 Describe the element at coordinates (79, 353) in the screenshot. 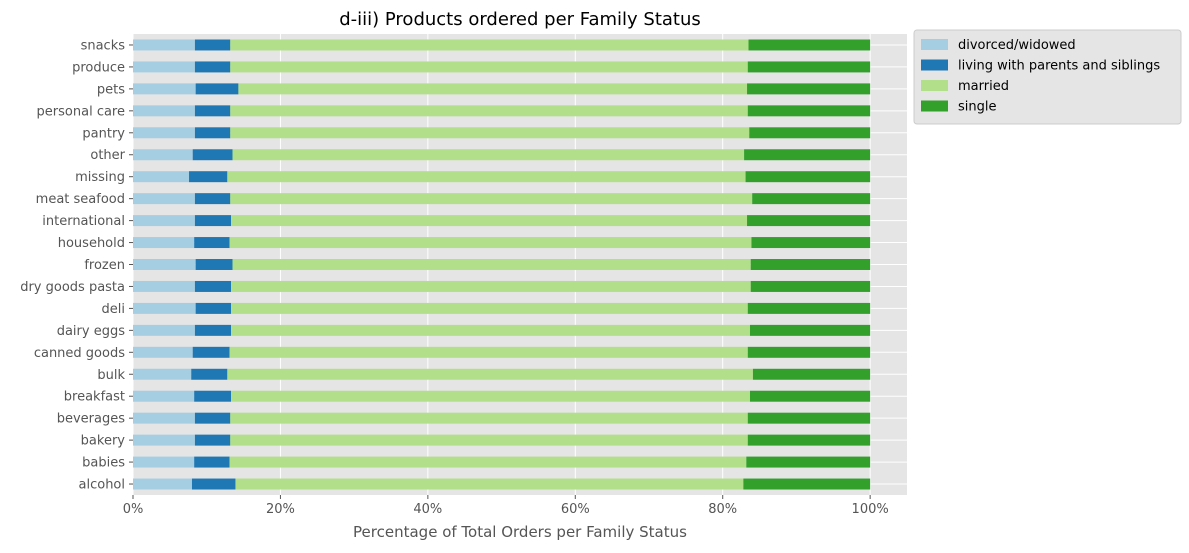

I see `y-tick-label: canned goods` at that location.